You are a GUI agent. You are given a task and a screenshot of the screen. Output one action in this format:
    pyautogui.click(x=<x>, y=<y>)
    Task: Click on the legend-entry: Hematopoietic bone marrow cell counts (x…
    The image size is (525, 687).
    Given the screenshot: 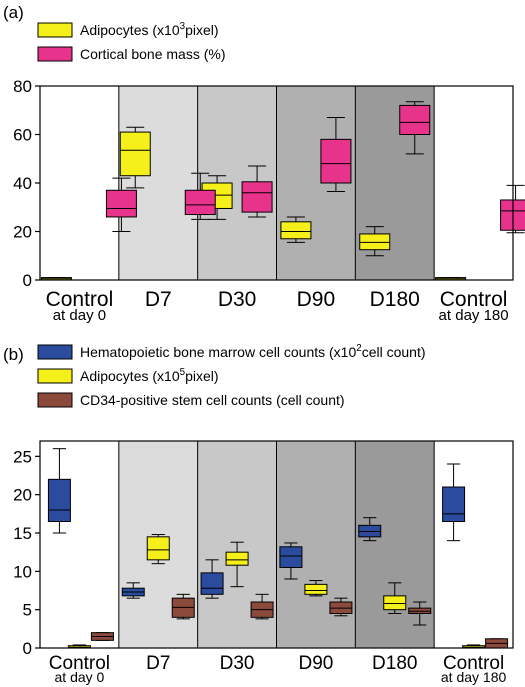 What is the action you would take?
    pyautogui.click(x=231, y=351)
    